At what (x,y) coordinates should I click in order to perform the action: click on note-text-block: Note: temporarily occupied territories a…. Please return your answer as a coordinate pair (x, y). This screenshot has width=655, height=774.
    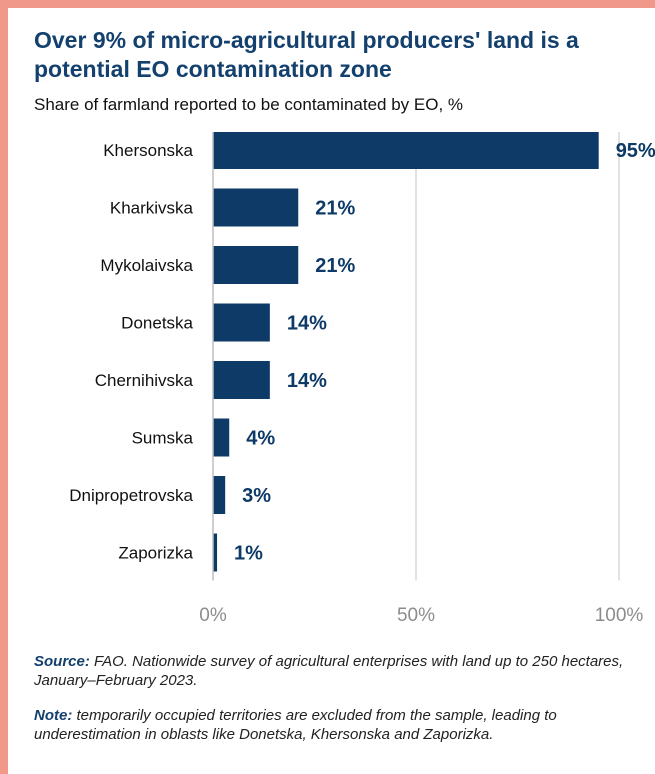
    Looking at the image, I should click on (336, 725).